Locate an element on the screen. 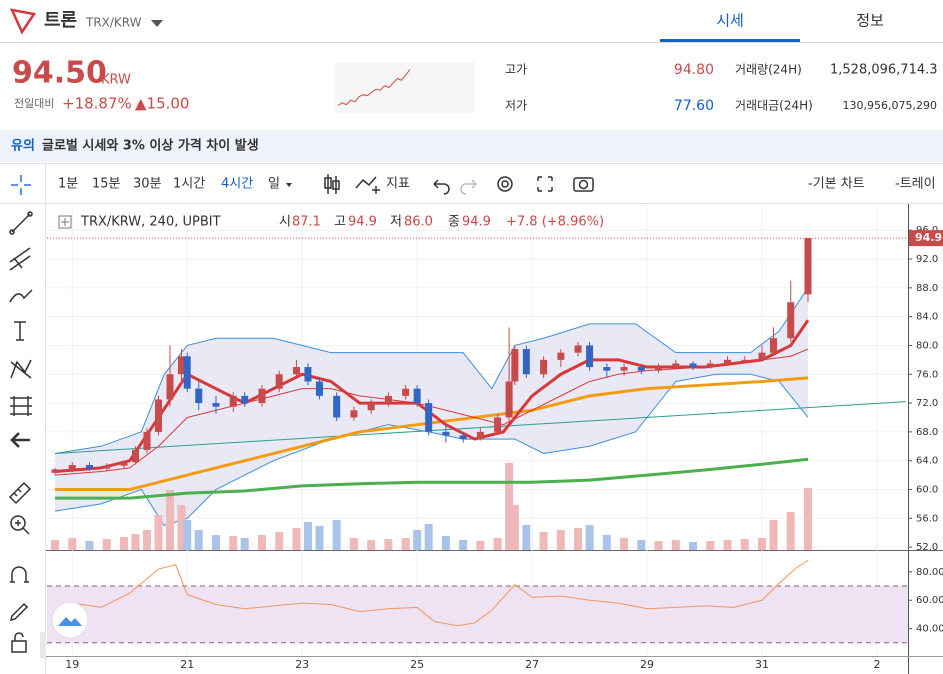 The width and height of the screenshot is (943, 674). fullscreen is located at coordinates (545, 184).